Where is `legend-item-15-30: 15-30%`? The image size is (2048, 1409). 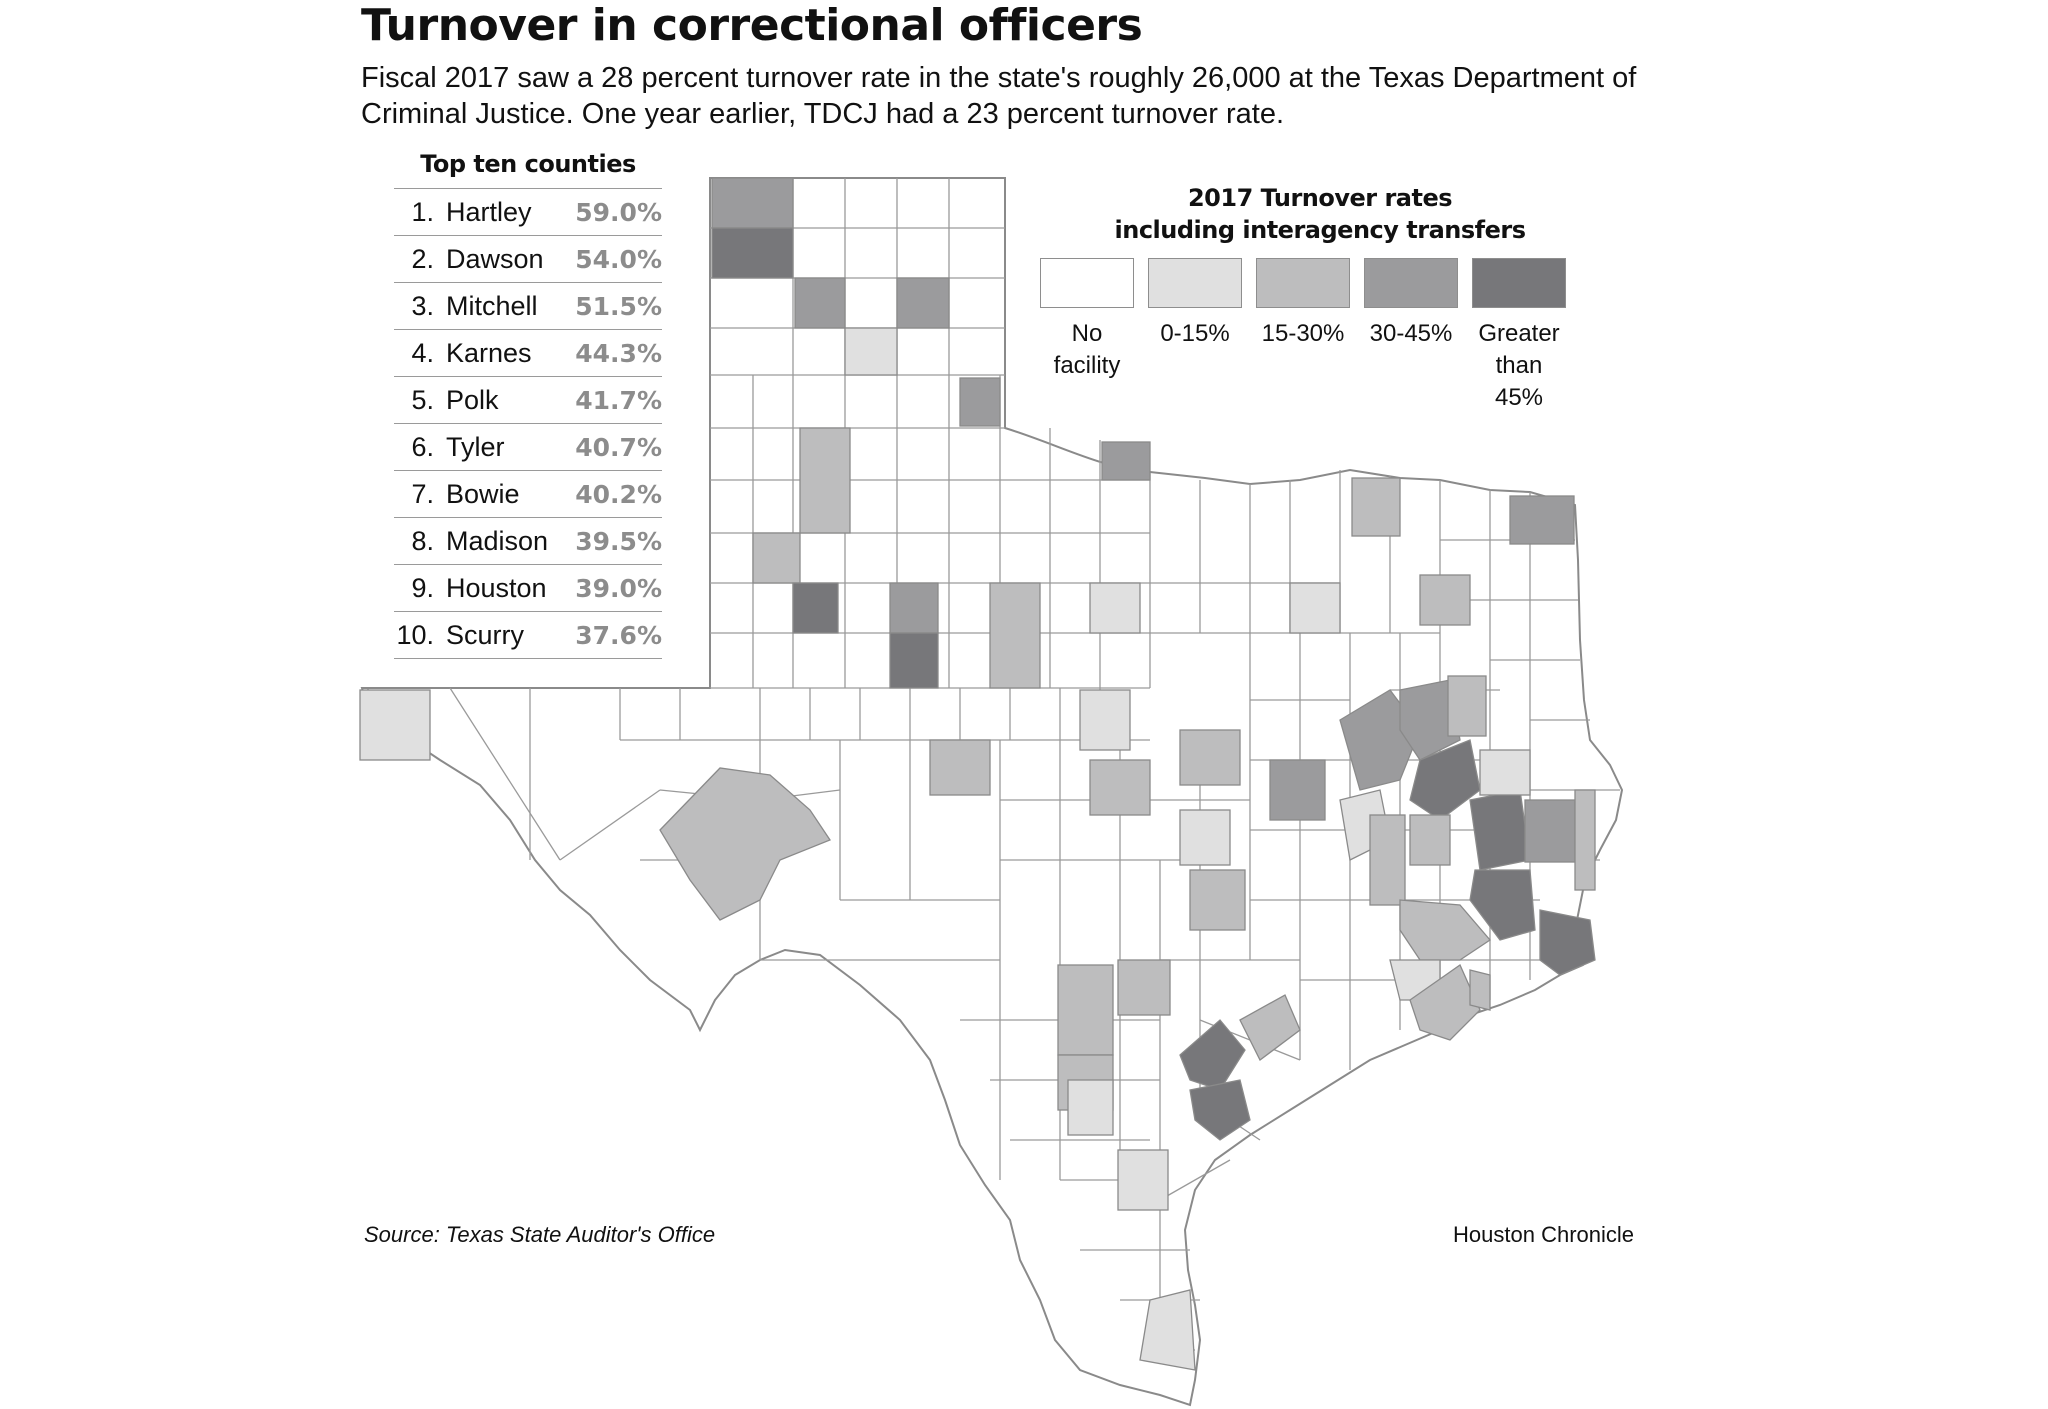 legend-item-15-30: 15-30% is located at coordinates (1303, 336).